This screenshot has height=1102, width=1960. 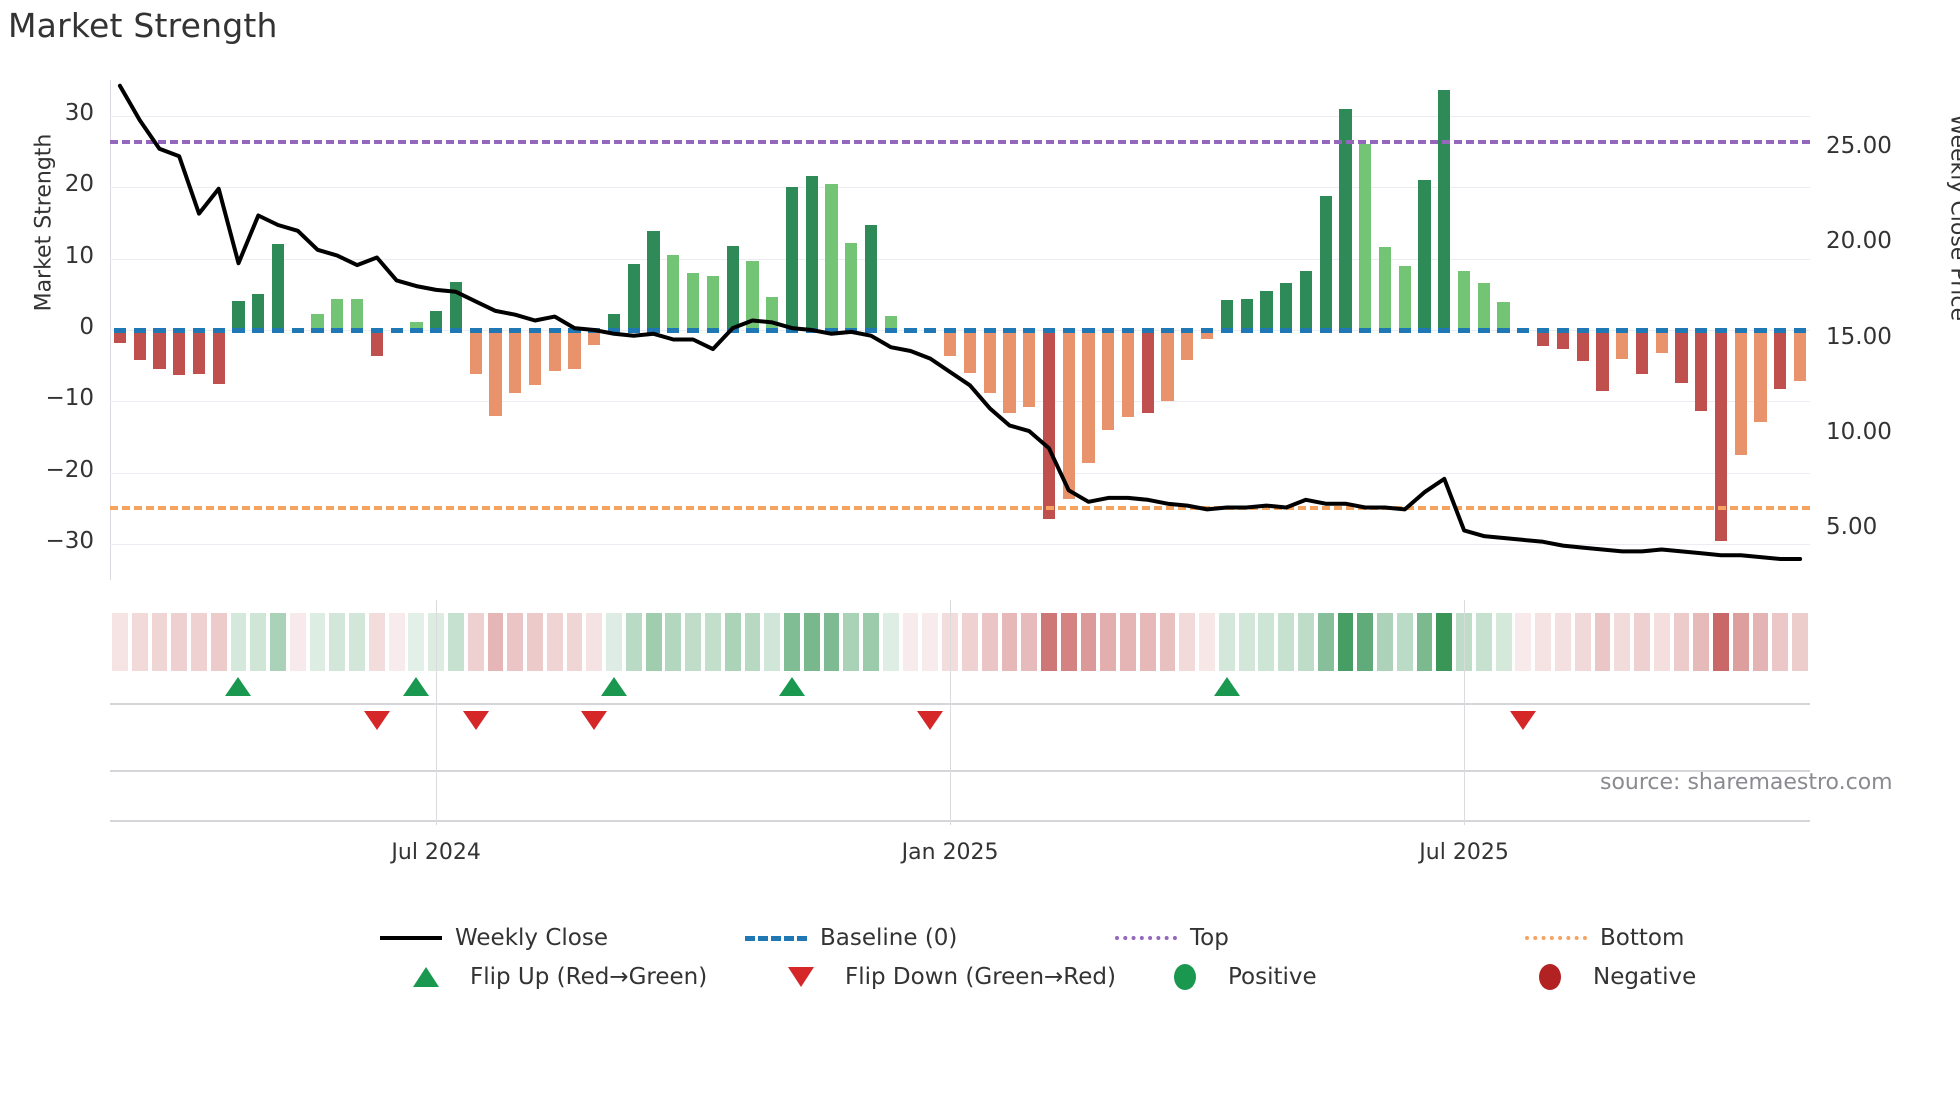 I want to click on legend-label: Positive, so click(x=1272, y=977).